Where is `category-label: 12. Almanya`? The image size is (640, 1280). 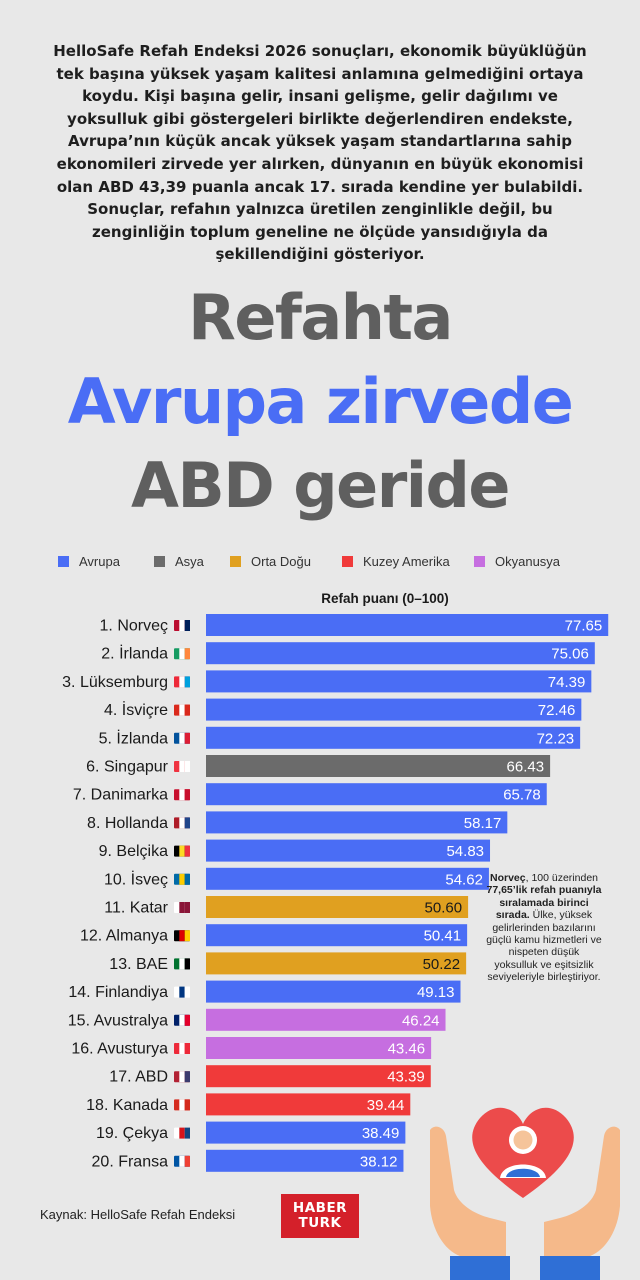
category-label: 12. Almanya is located at coordinates (124, 936).